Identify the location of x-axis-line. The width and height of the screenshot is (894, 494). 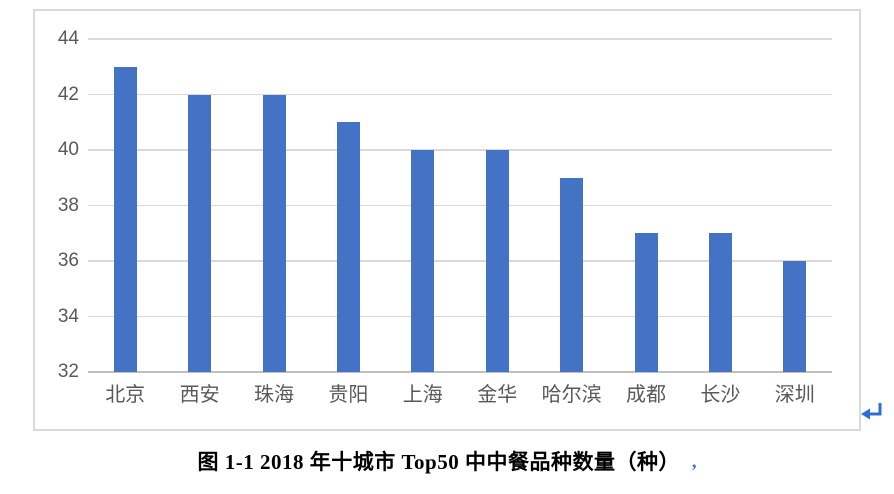
(460, 372).